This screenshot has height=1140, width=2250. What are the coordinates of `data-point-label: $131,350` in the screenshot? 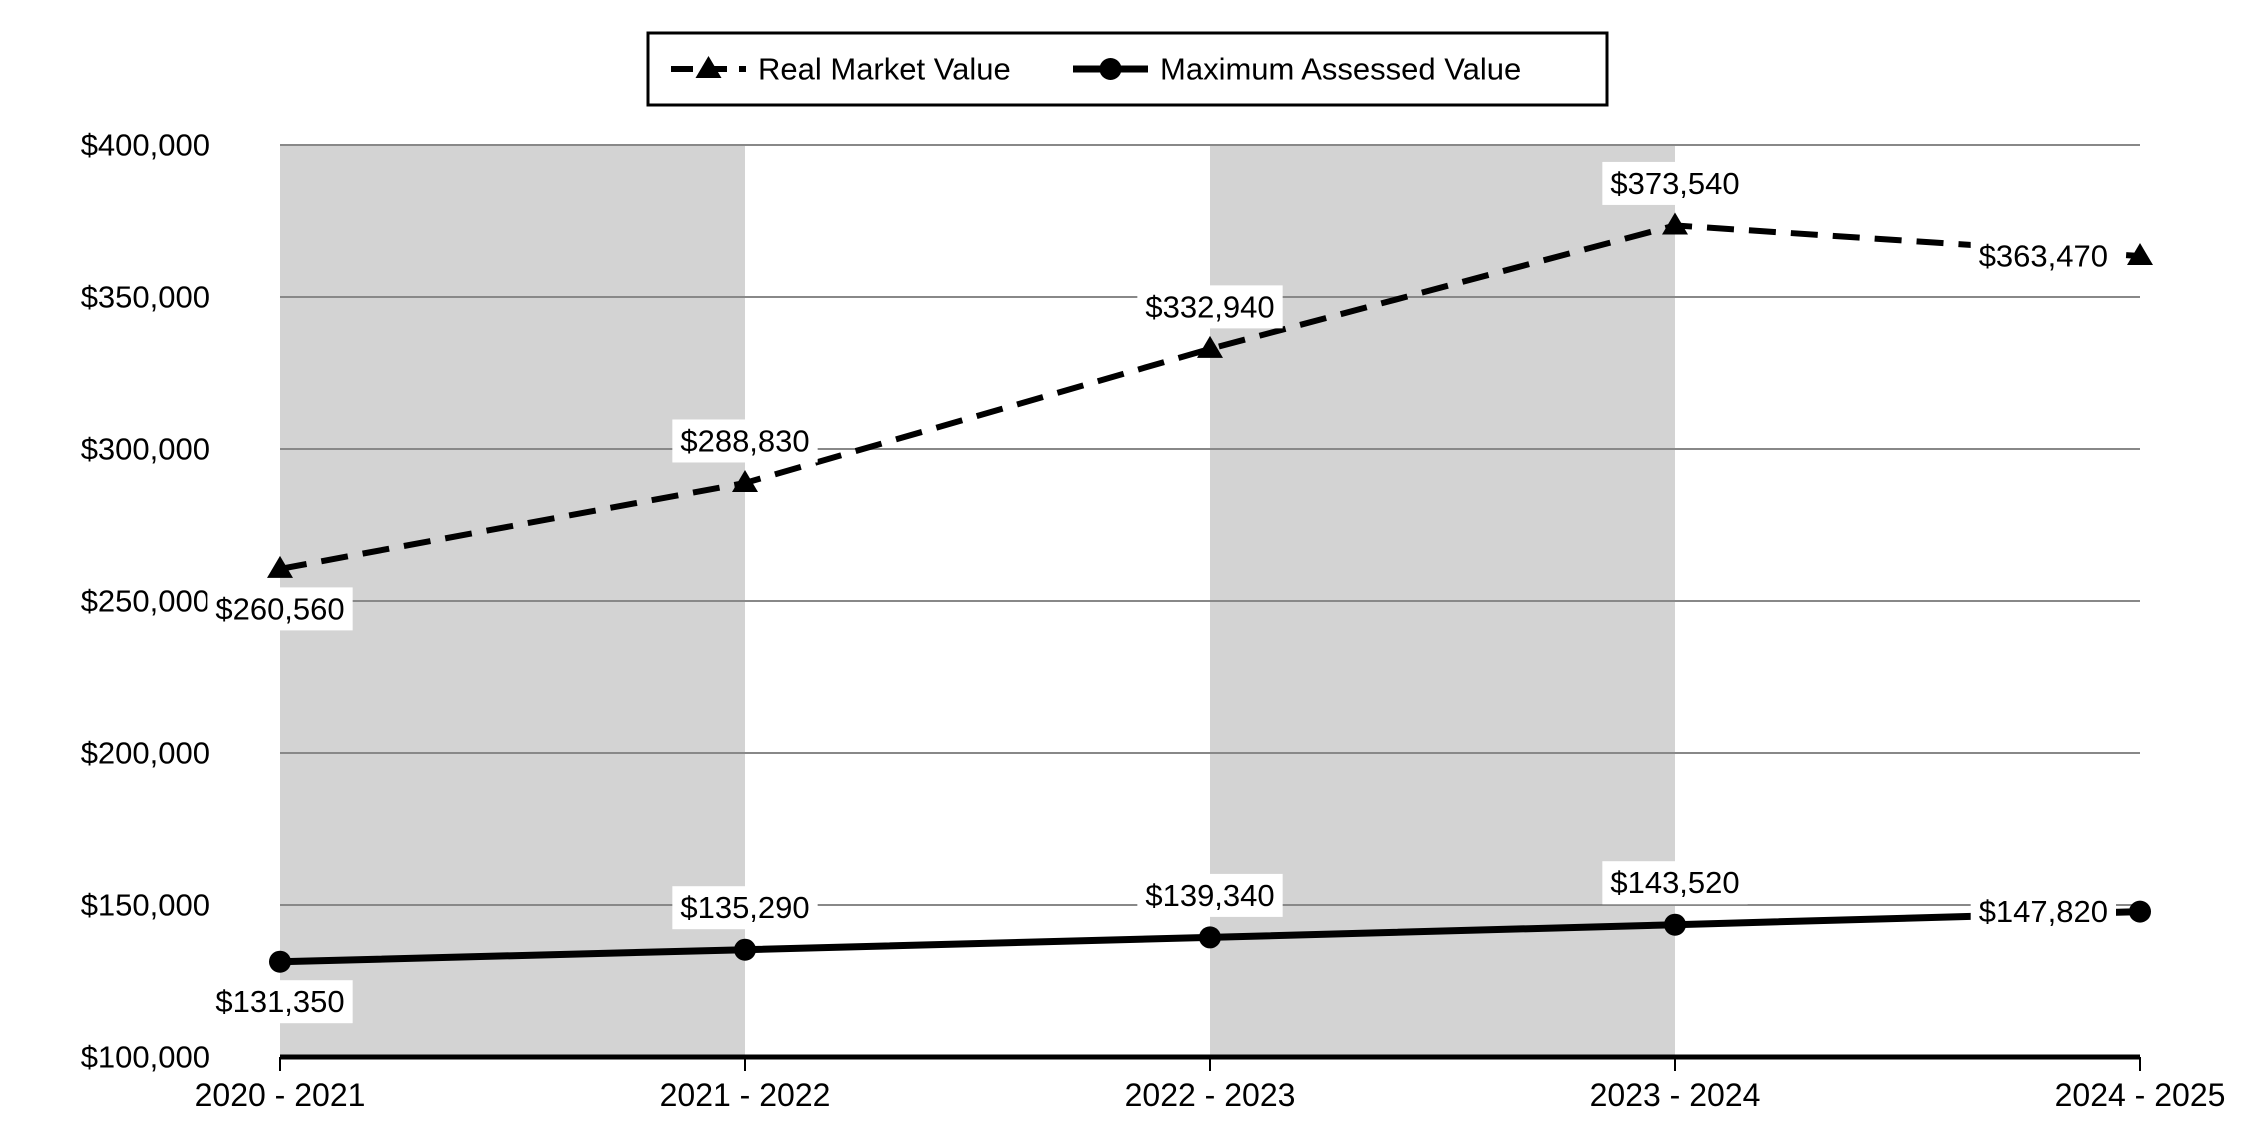 It's located at (279, 1001).